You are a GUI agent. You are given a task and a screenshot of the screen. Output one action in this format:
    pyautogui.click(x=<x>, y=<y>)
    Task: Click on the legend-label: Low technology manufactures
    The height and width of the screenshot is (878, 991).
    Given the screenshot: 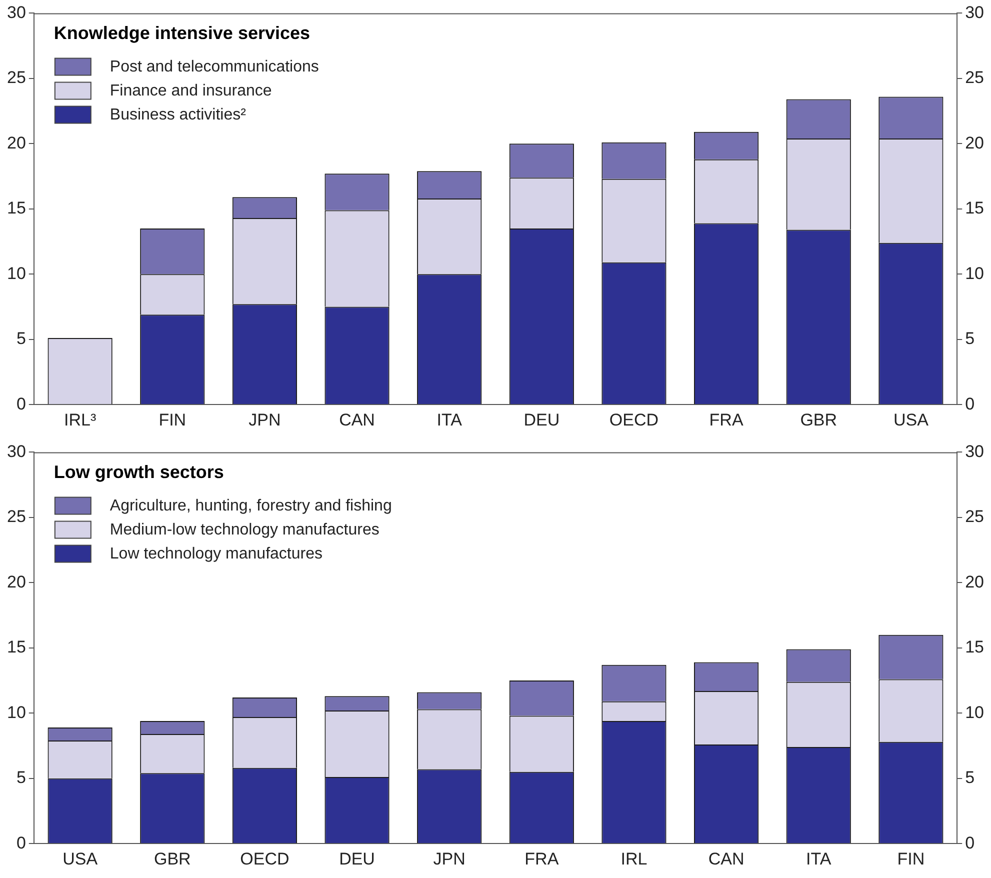 What is the action you would take?
    pyautogui.click(x=216, y=554)
    